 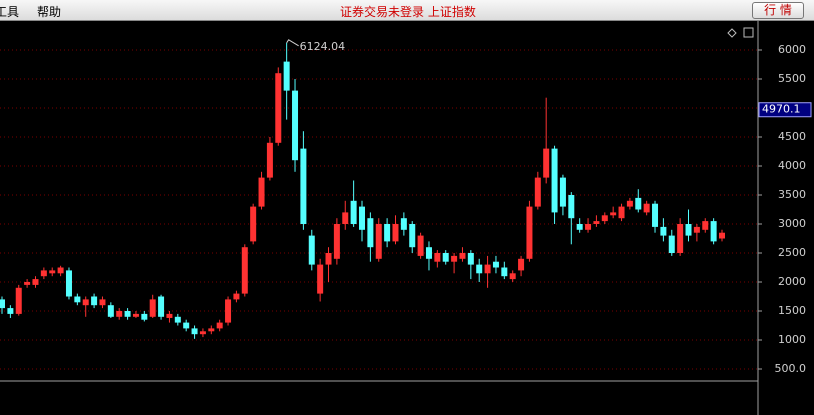 What do you see at coordinates (792, 49) in the screenshot?
I see `y-tick-label: 6000` at bounding box center [792, 49].